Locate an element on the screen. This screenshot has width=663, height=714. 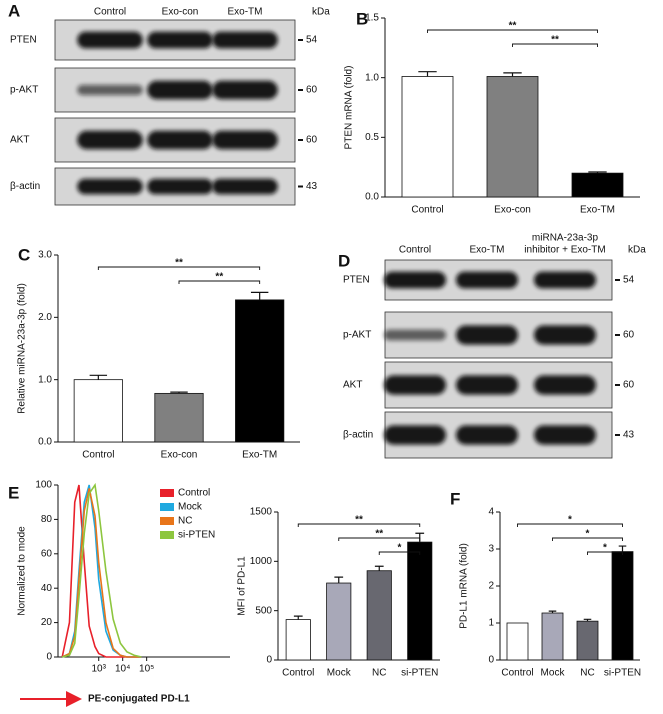
y-tick-label: 1500 is located at coordinates (261, 512).